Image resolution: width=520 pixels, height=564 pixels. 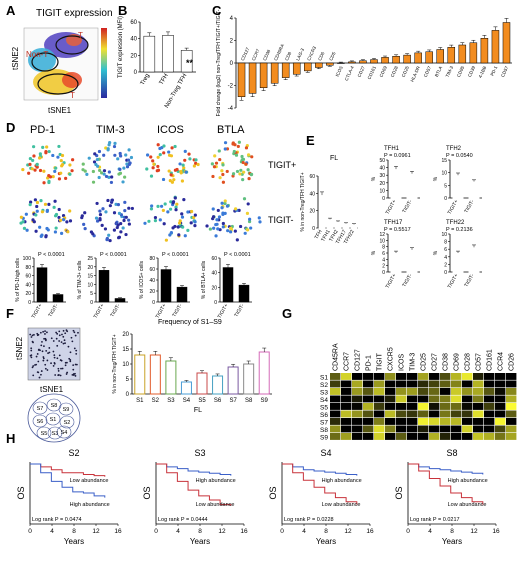 I want to click on y-tick-label: 20, so click(x=152, y=292).